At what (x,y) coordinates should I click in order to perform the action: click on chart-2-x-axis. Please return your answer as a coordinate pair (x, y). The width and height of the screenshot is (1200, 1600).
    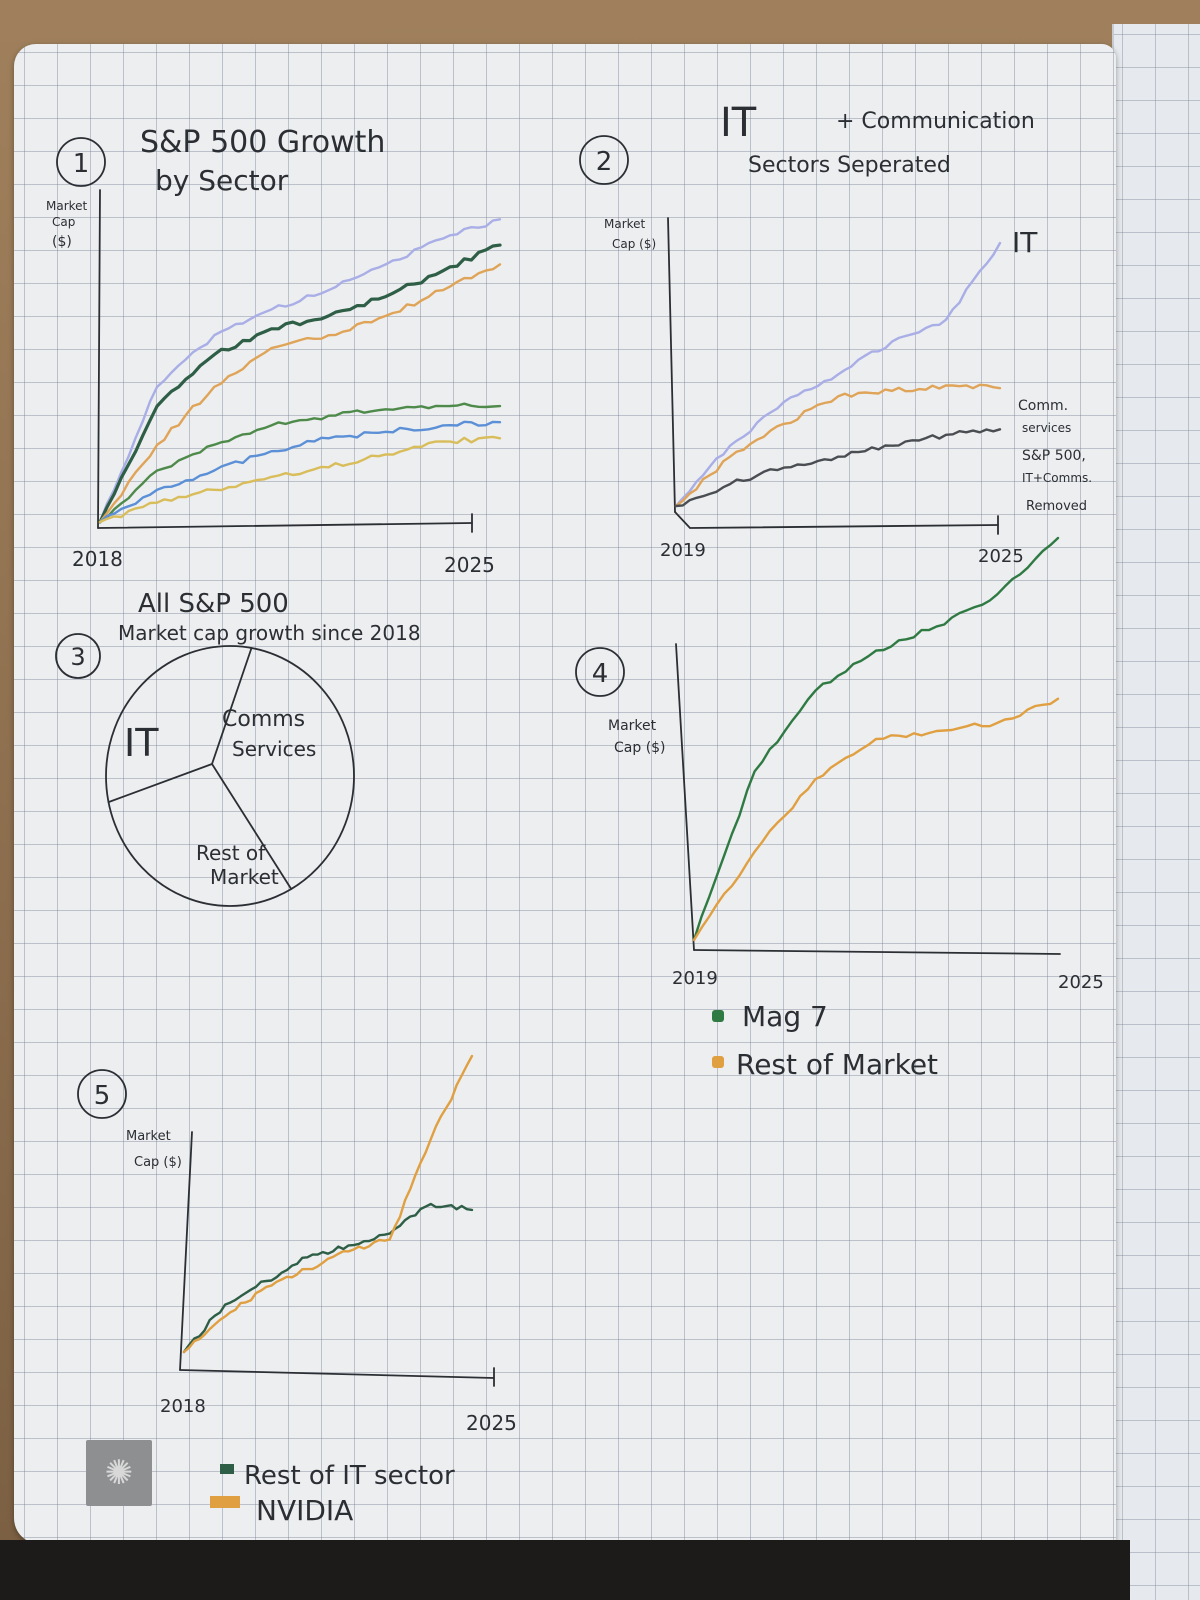
    Looking at the image, I should click on (836, 520).